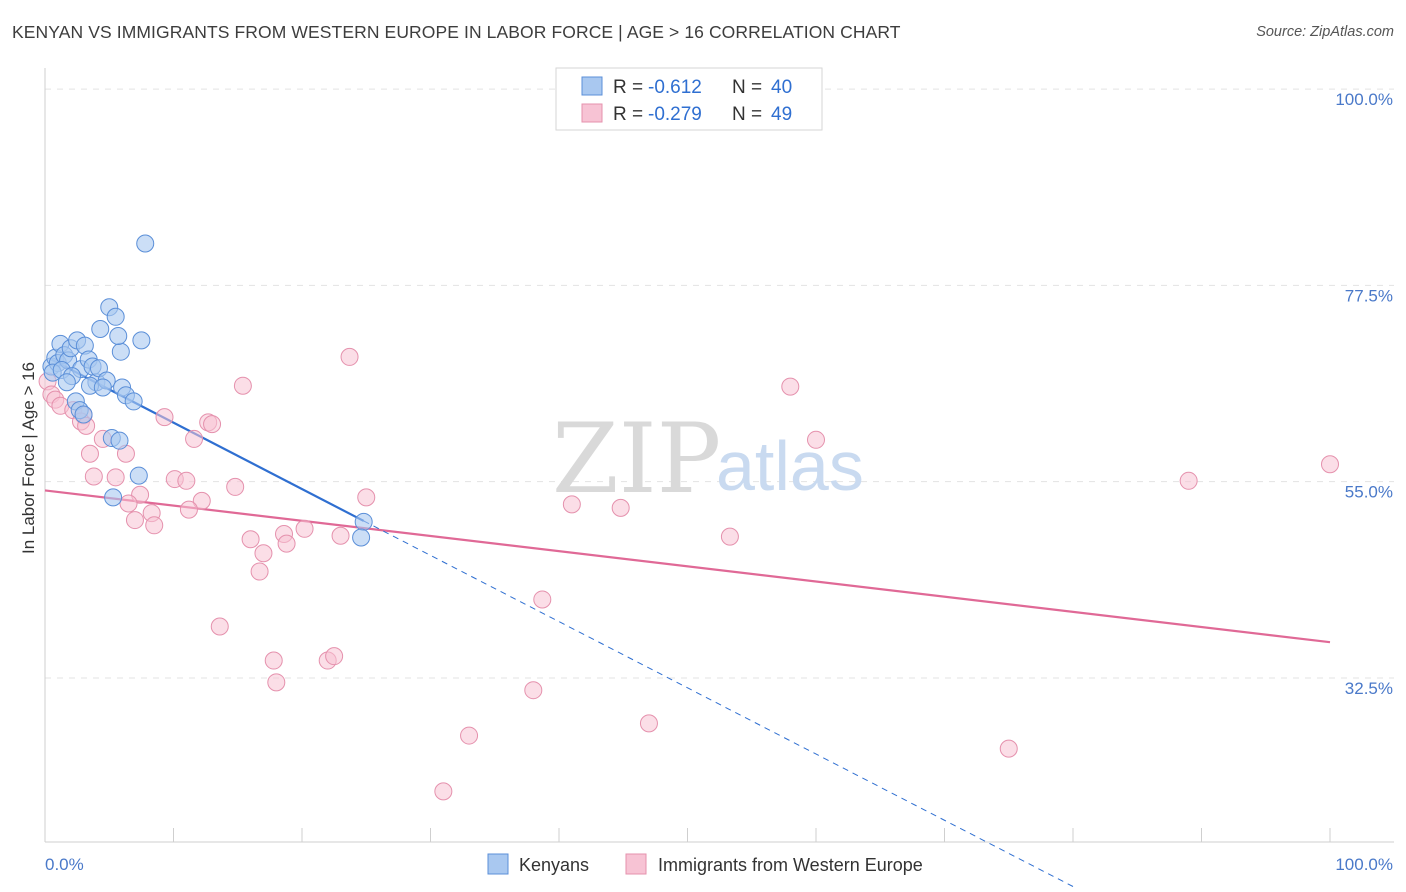  I want to click on legend-n-value-kenyans: 40, so click(781, 87).